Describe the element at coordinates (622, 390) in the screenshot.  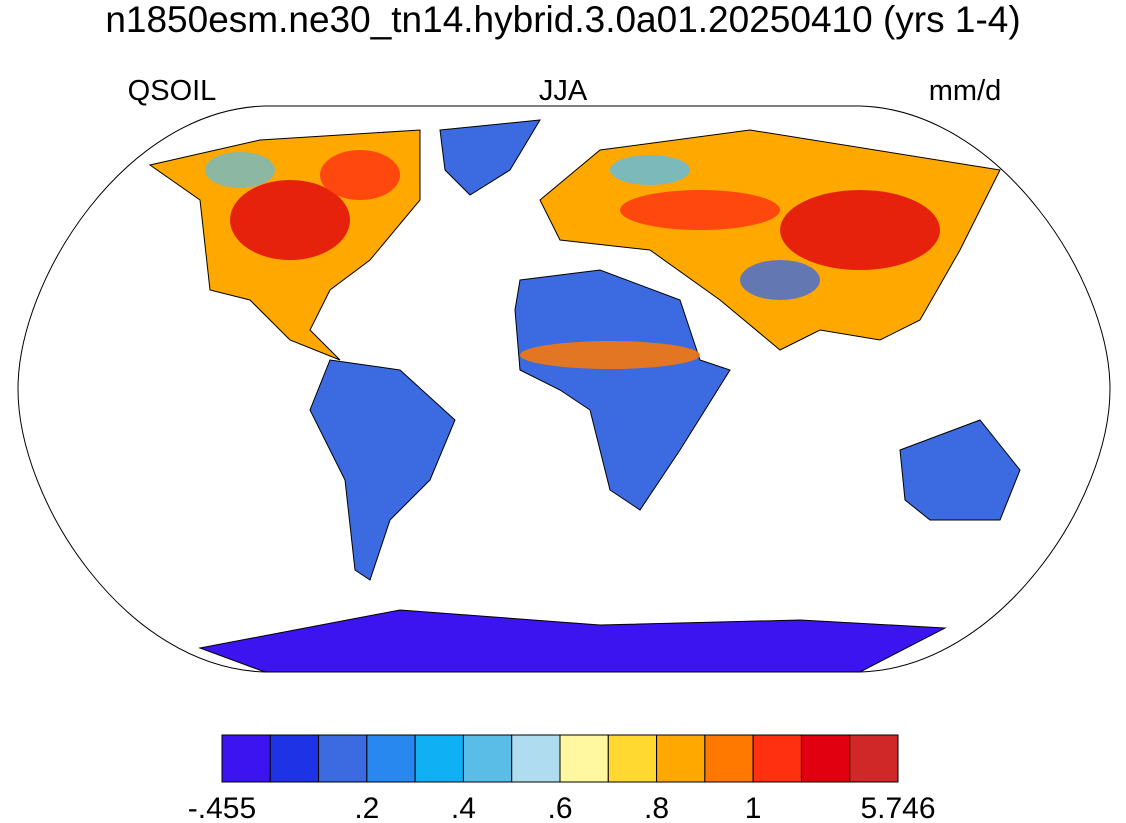
I see `africa` at that location.